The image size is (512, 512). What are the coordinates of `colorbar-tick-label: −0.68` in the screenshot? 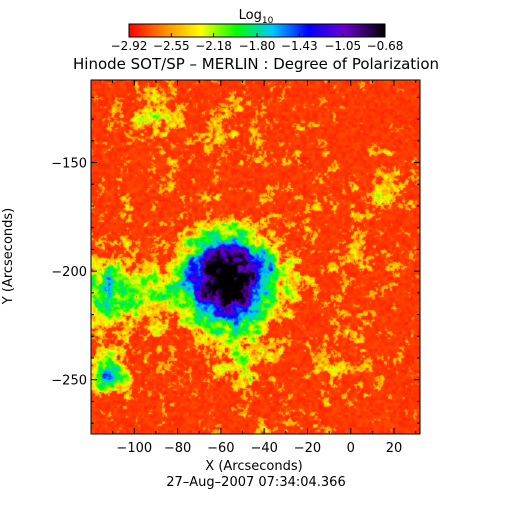 It's located at (385, 46).